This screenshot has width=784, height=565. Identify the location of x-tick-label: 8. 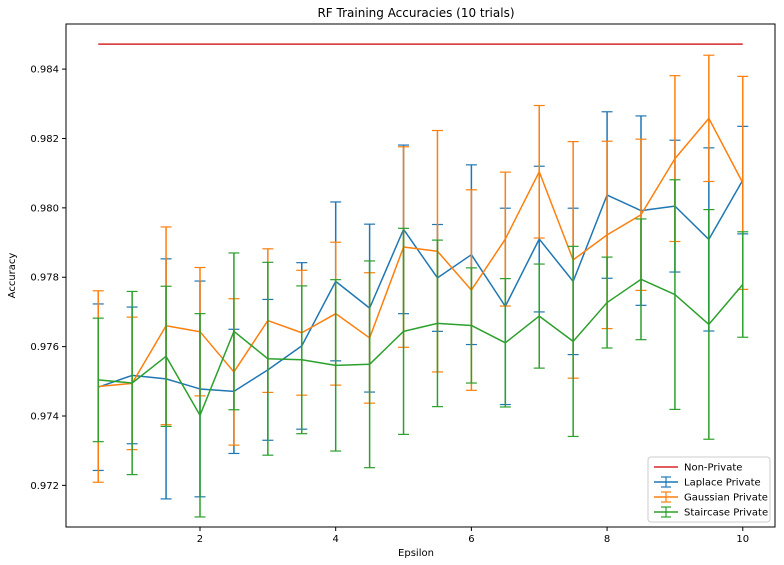
(607, 539).